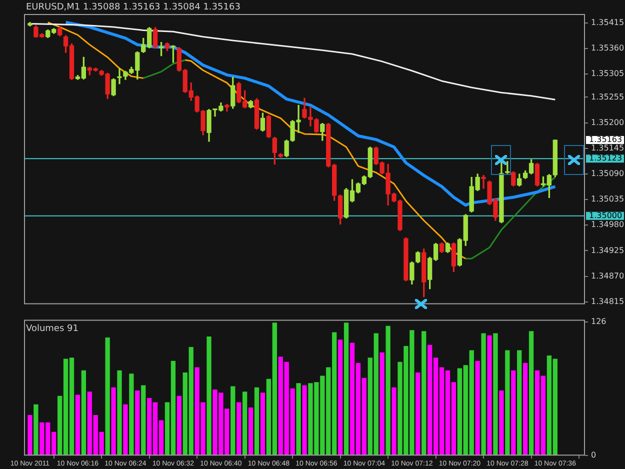  I want to click on y-tick-label: 1.35090, so click(607, 173).